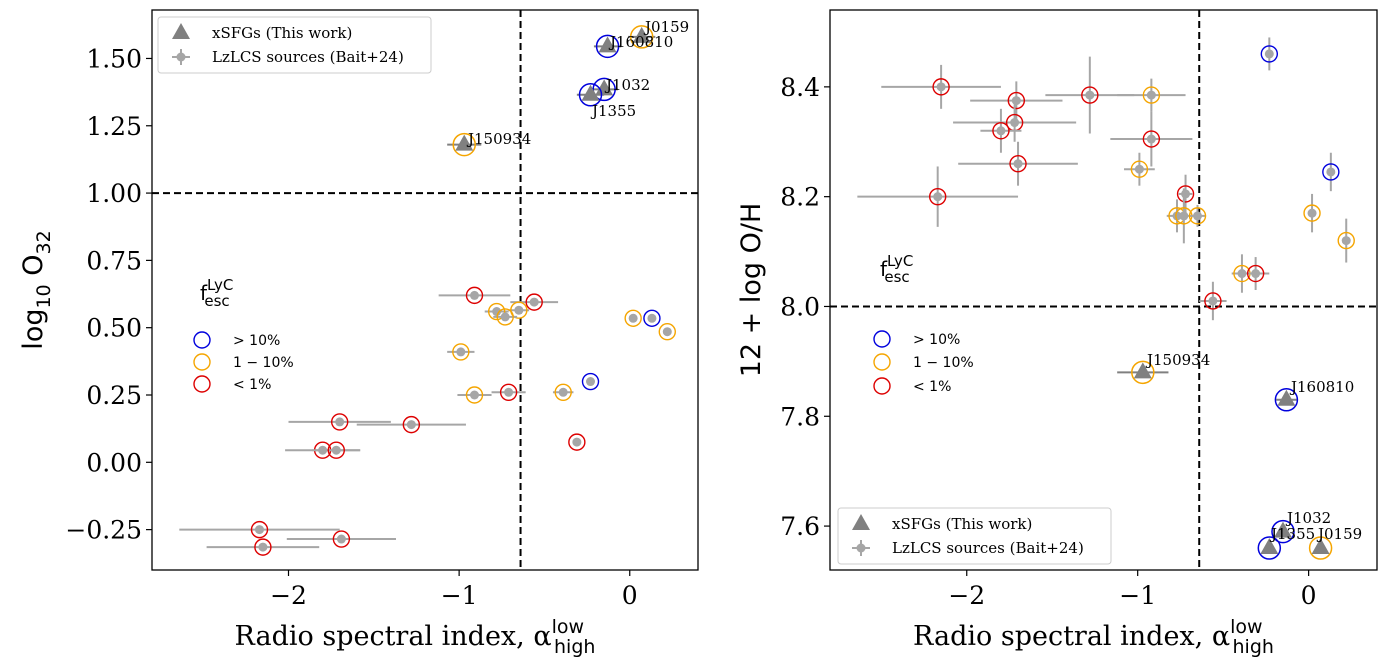 Image resolution: width=1387 pixels, height=657 pixels. I want to click on y-tick-label: 7.6, so click(800, 526).